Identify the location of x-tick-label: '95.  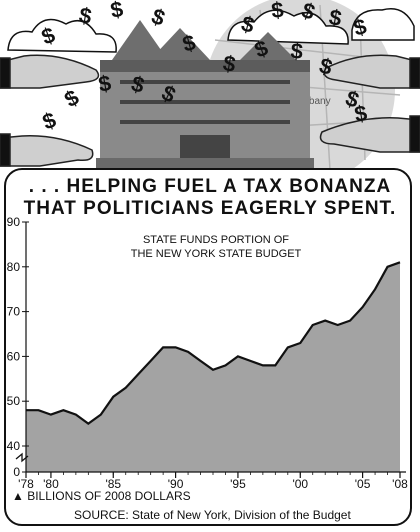
(238, 484).